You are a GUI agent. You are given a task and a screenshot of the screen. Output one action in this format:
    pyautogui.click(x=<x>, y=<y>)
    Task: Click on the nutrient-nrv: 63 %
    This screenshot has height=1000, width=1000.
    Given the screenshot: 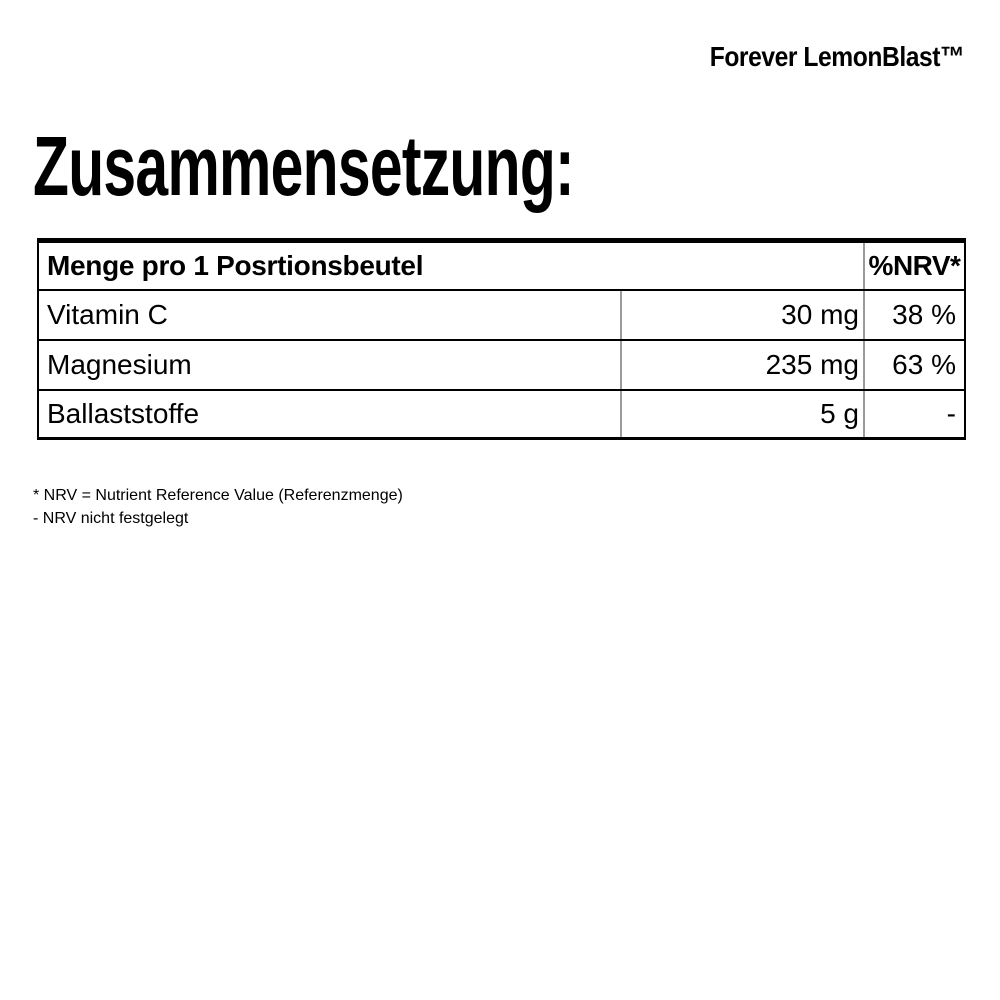 What is the action you would take?
    pyautogui.click(x=913, y=365)
    